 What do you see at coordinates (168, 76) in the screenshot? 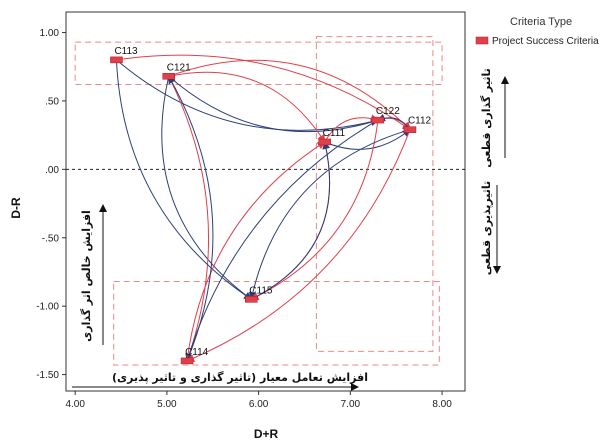
I see `point-c121` at bounding box center [168, 76].